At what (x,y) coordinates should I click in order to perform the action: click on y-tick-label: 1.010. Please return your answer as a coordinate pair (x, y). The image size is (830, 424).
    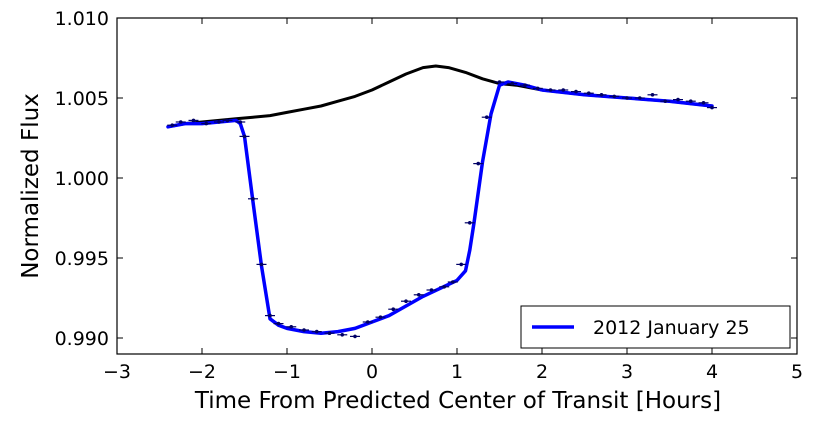
    Looking at the image, I should click on (82, 19).